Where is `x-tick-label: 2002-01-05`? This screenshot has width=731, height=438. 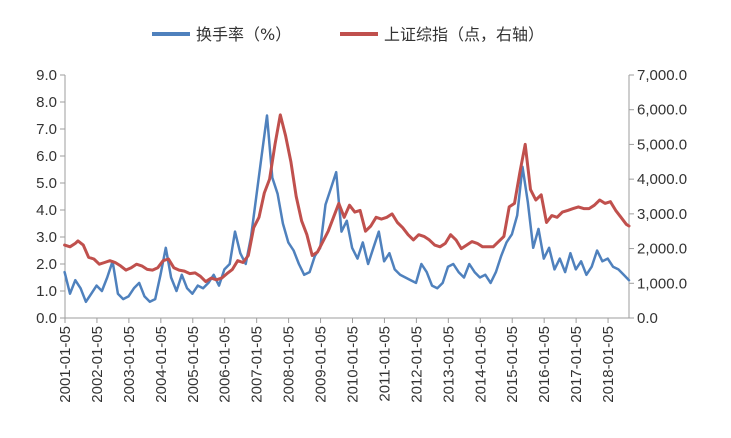
x-tick-label: 2002-01-05 is located at coordinates (97, 364).